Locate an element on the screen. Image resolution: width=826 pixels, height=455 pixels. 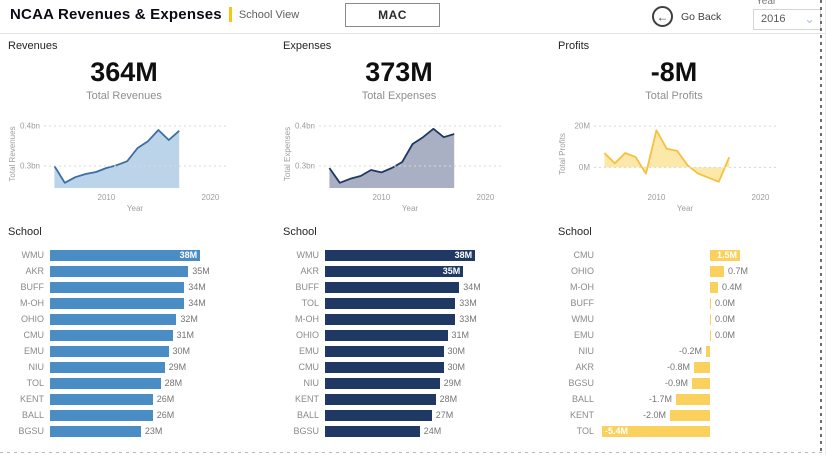
profits-kpi-value: -8M is located at coordinates (674, 72).